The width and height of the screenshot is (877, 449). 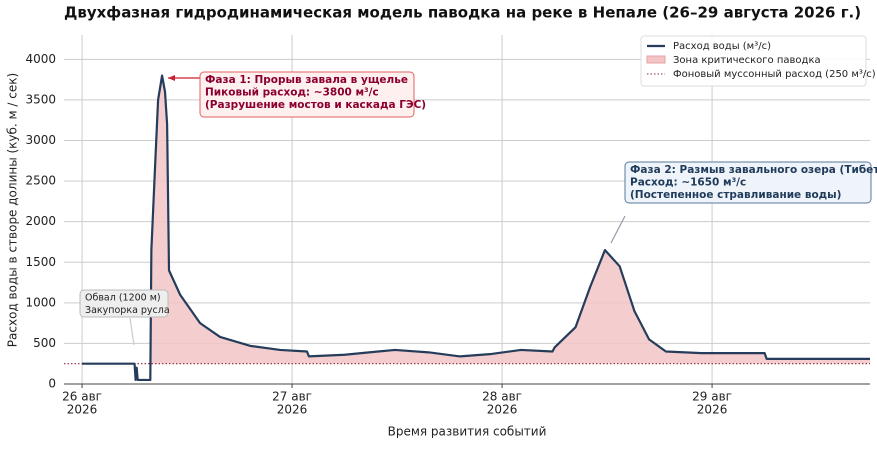 What do you see at coordinates (40, 181) in the screenshot?
I see `y-tick-label: 2500` at bounding box center [40, 181].